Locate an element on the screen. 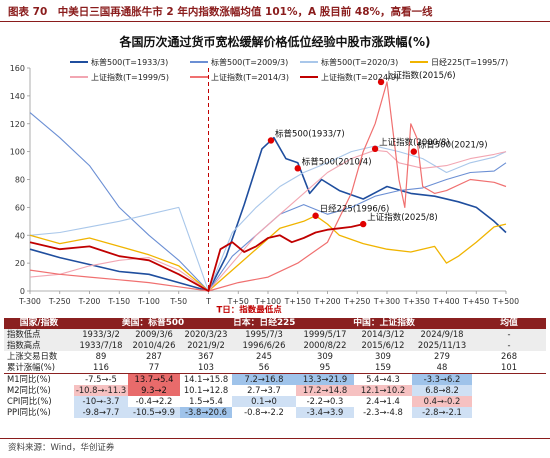  x-tick-label: T-50 is located at coordinates (178, 301).